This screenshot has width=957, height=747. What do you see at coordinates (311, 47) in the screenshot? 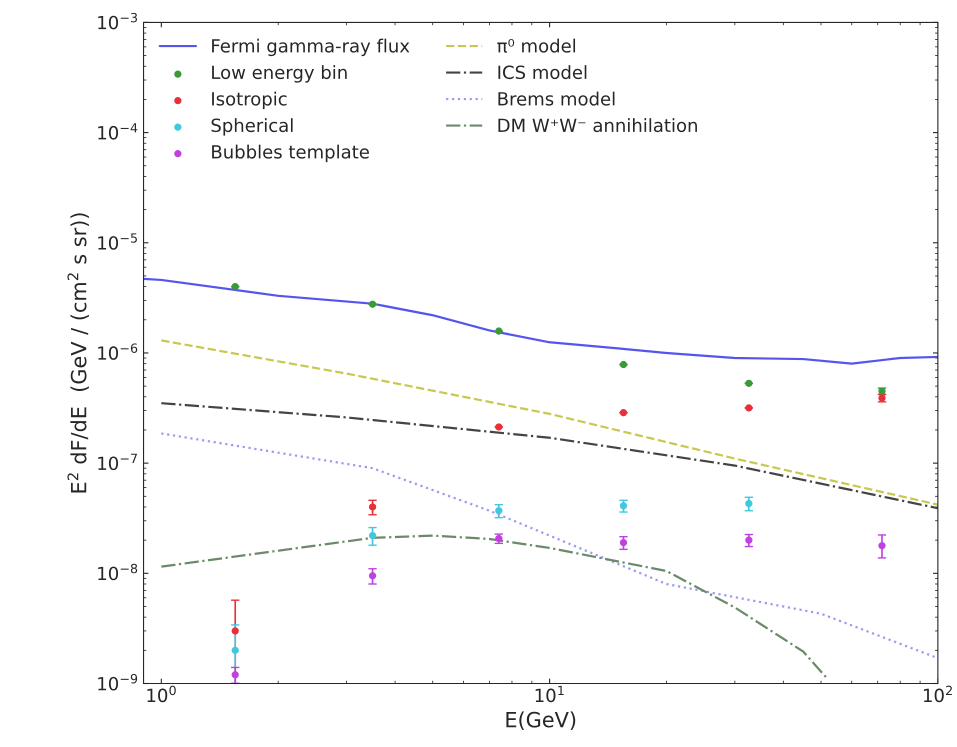
I see `legend-label: Fermi gamma-ray flux` at bounding box center [311, 47].